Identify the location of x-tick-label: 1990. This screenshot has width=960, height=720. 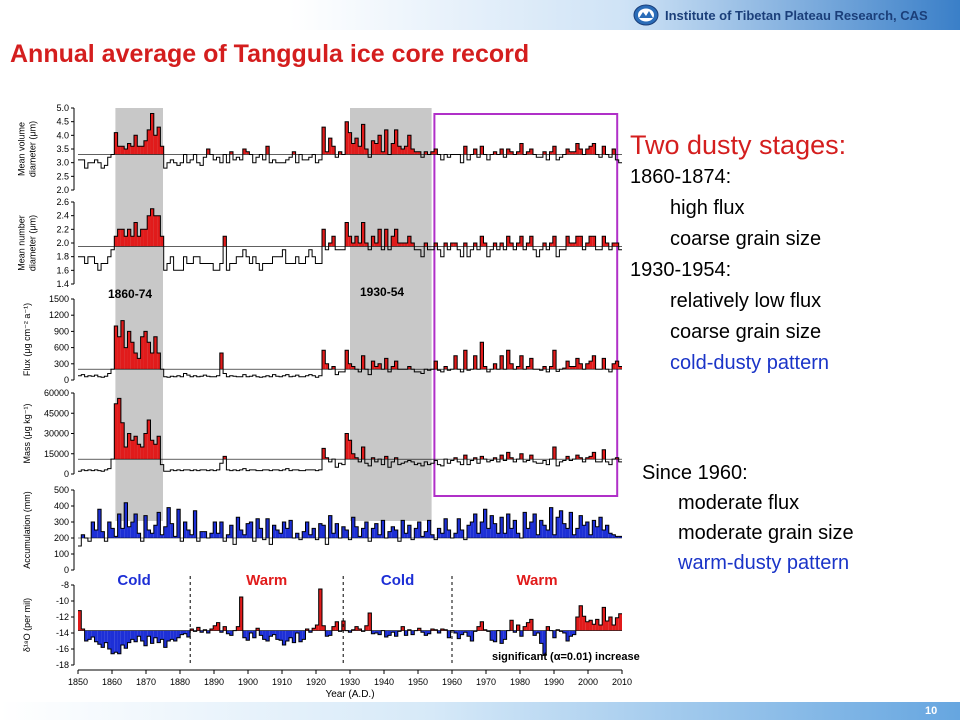
(554, 682).